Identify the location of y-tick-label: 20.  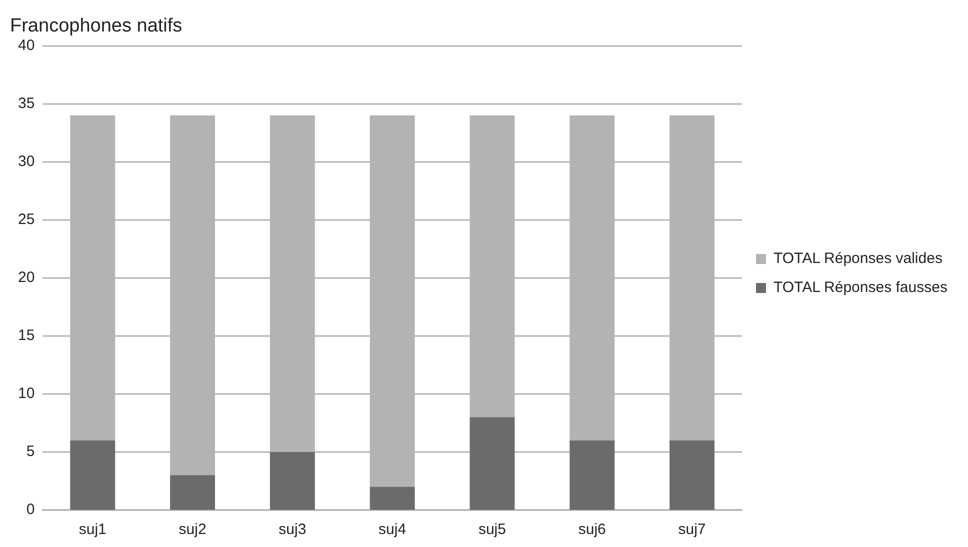
(26, 277).